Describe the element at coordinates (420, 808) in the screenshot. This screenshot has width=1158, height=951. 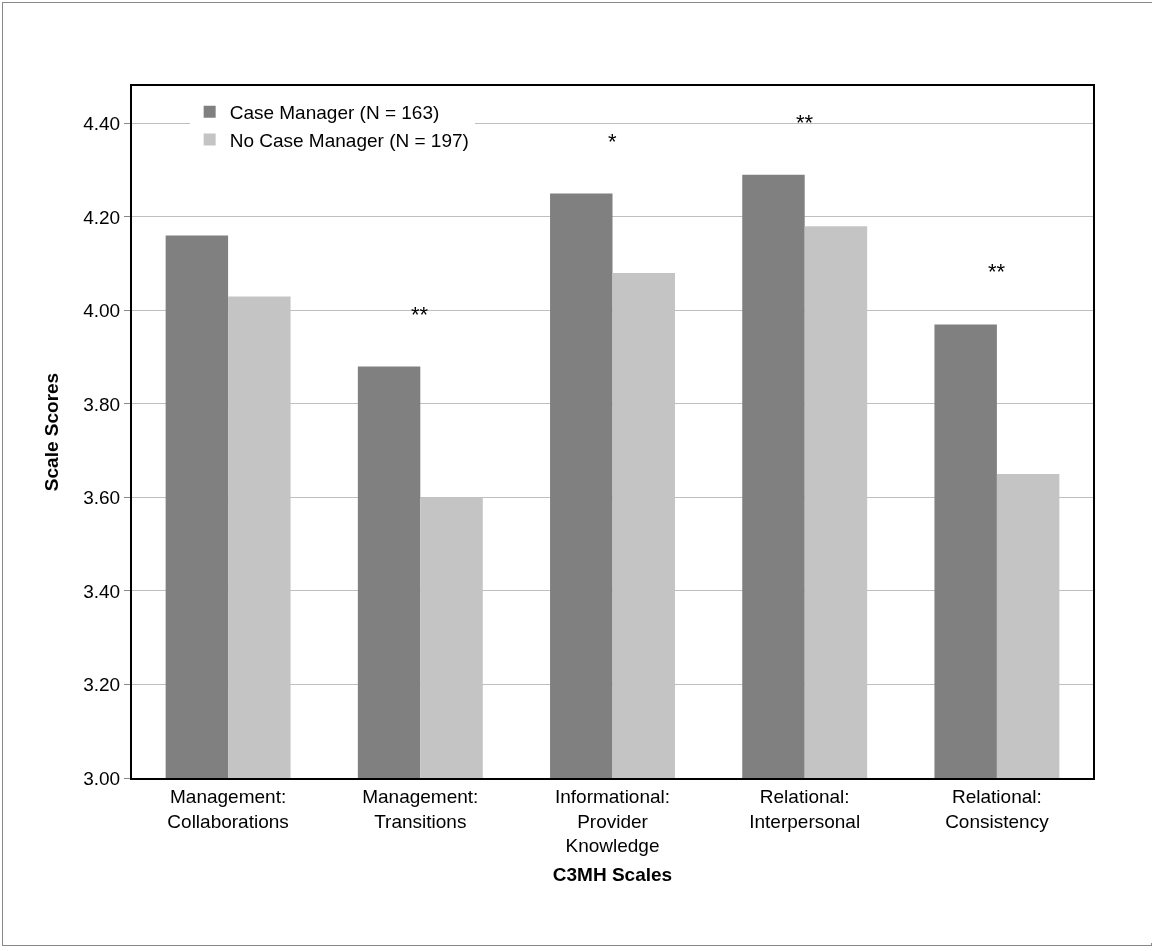
I see `x-tick-label: Management: Transitions` at that location.